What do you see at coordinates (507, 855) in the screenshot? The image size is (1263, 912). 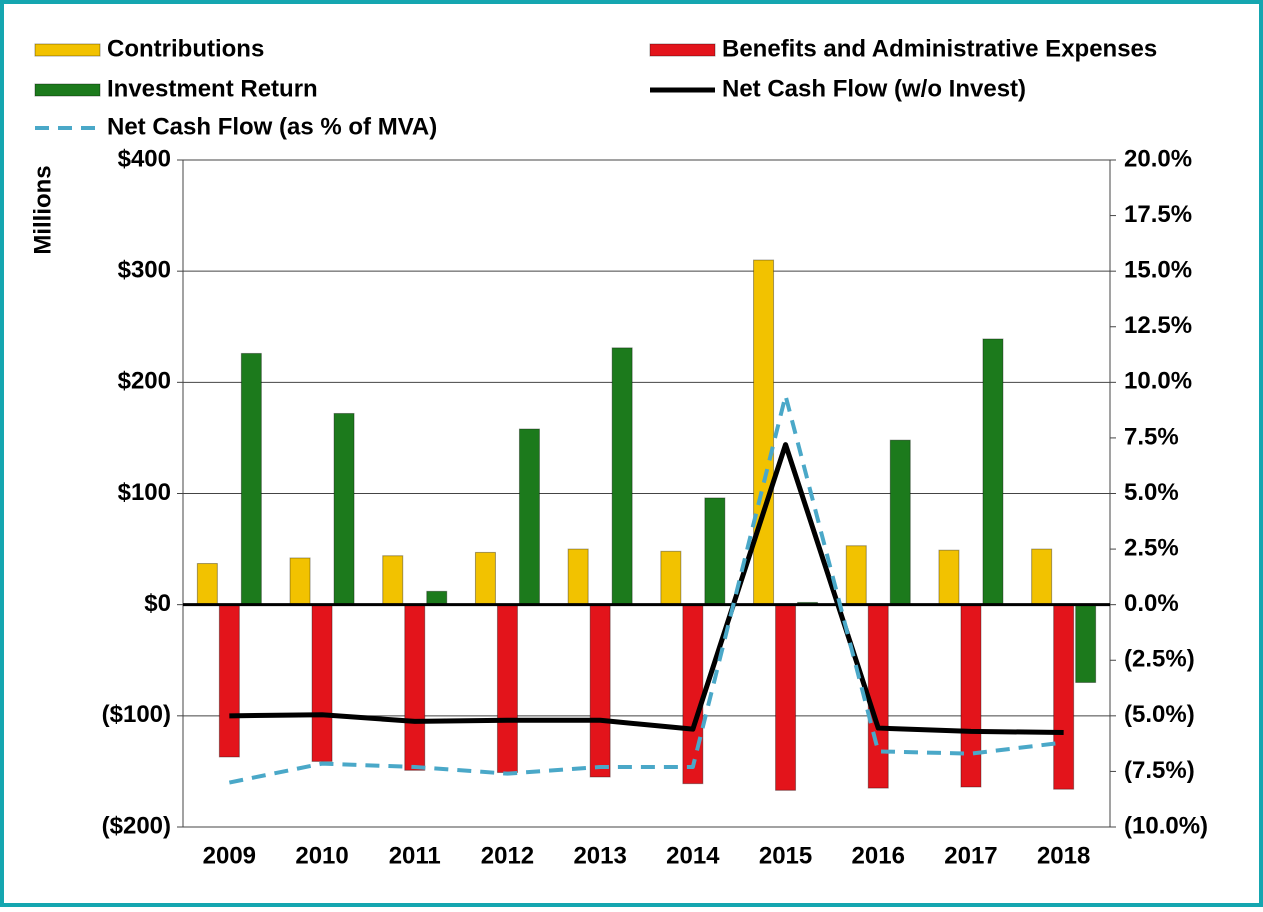 I see `x-tick-label: 2012` at bounding box center [507, 855].